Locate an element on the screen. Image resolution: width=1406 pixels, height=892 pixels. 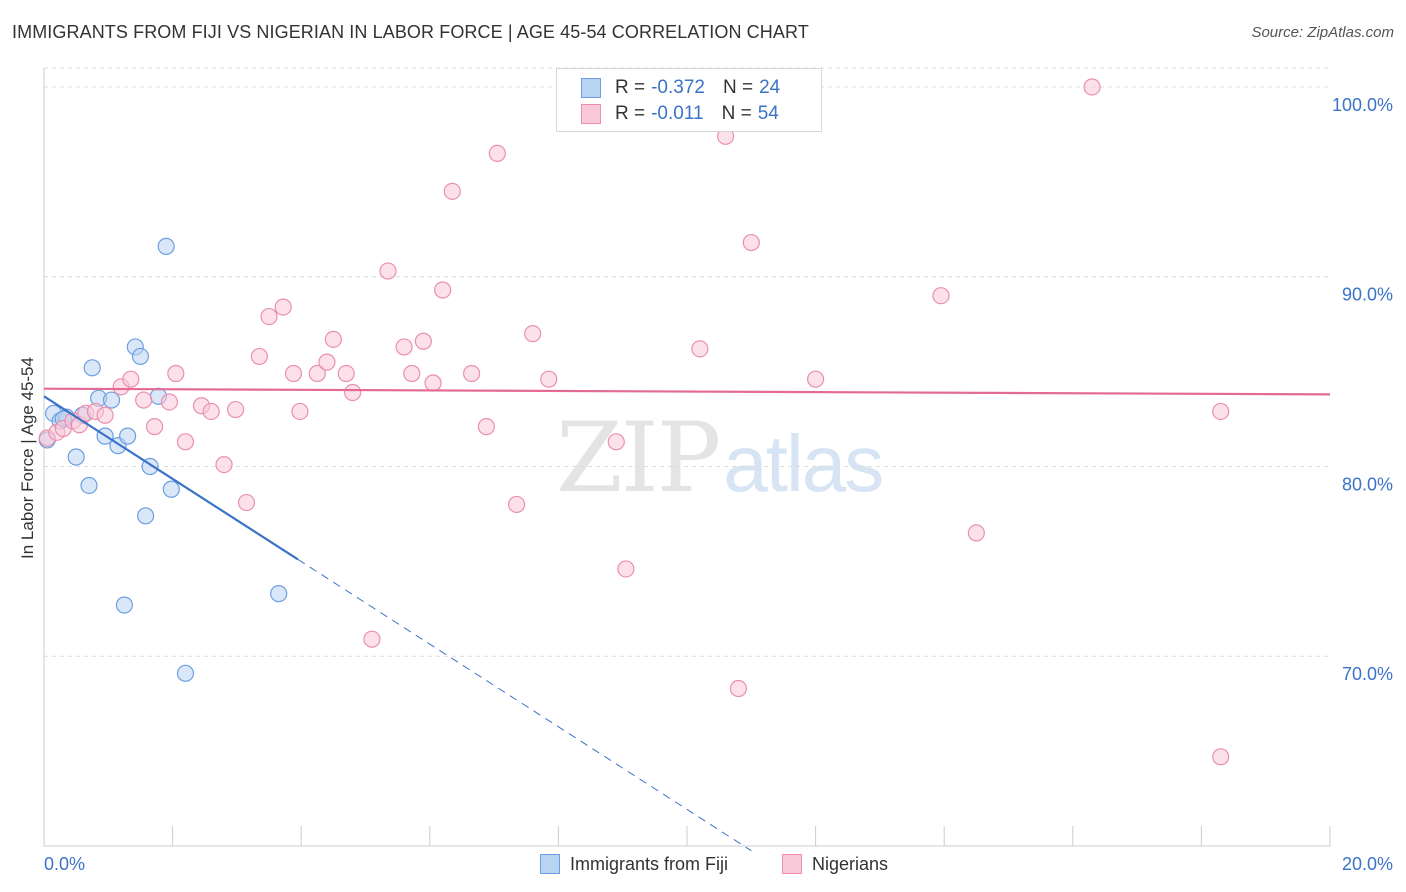
legend-fiji-n-value: 24 is located at coordinates (770, 87).